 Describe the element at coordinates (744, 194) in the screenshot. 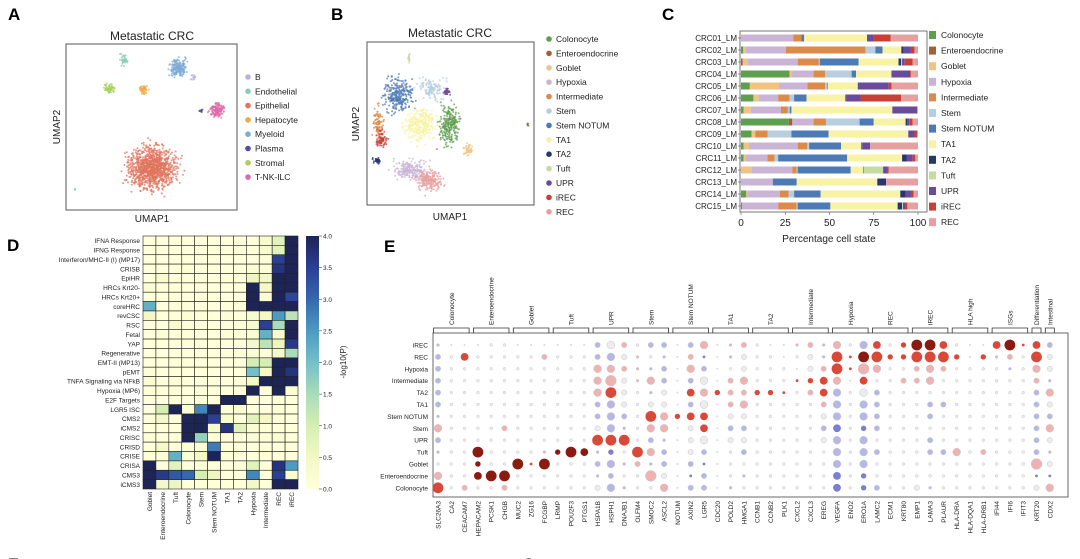

I see `bar-segment-colonocyte` at that location.